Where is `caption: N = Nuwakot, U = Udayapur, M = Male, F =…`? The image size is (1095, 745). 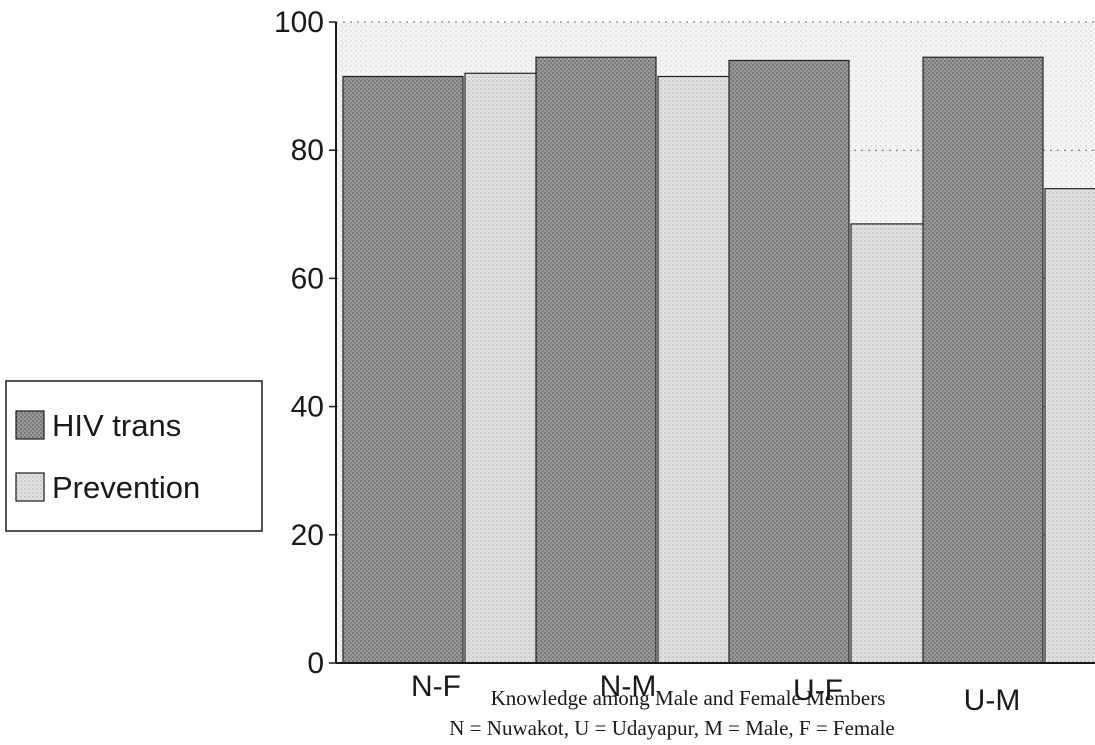
caption: N = Nuwakot, U = Udayapur, M = Male, F =… is located at coordinates (671, 728).